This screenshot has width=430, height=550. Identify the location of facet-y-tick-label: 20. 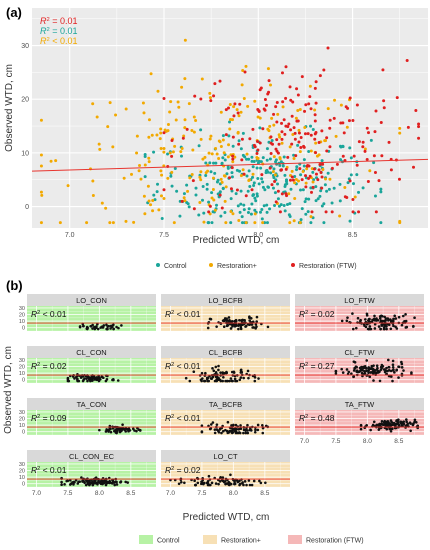
(22, 472).